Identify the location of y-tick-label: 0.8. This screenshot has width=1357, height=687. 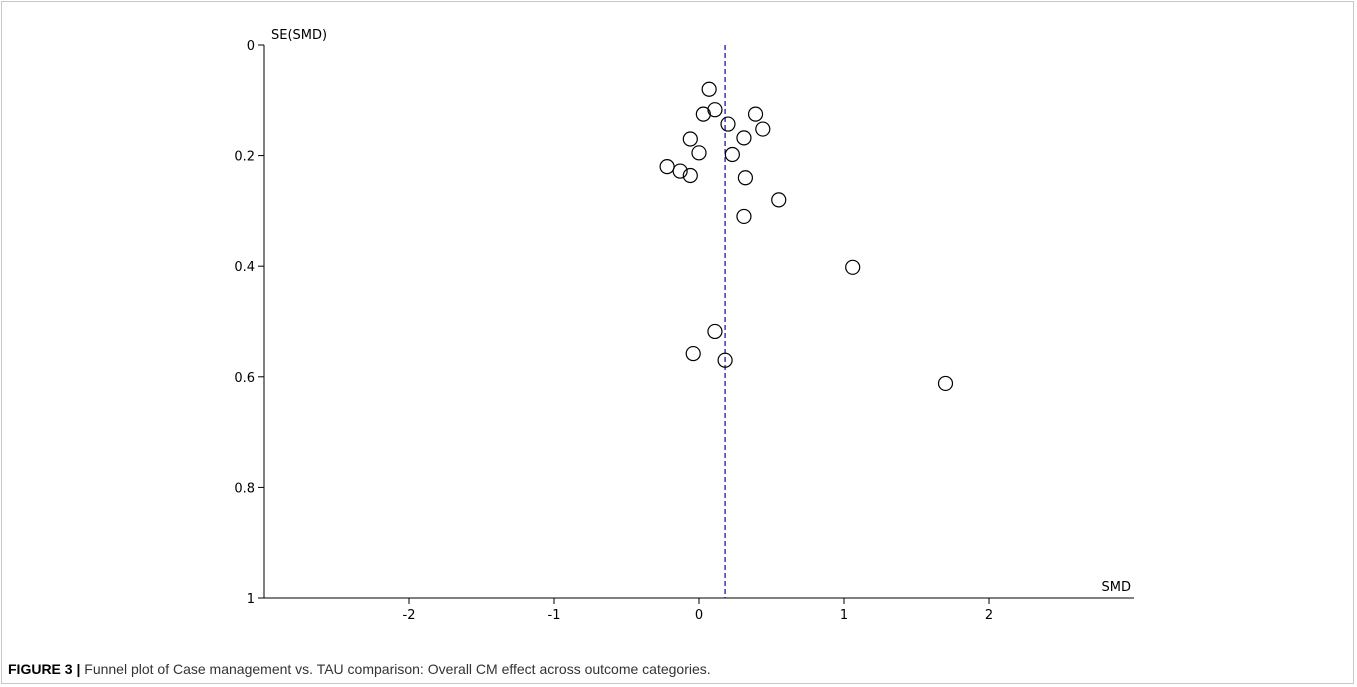
(244, 488).